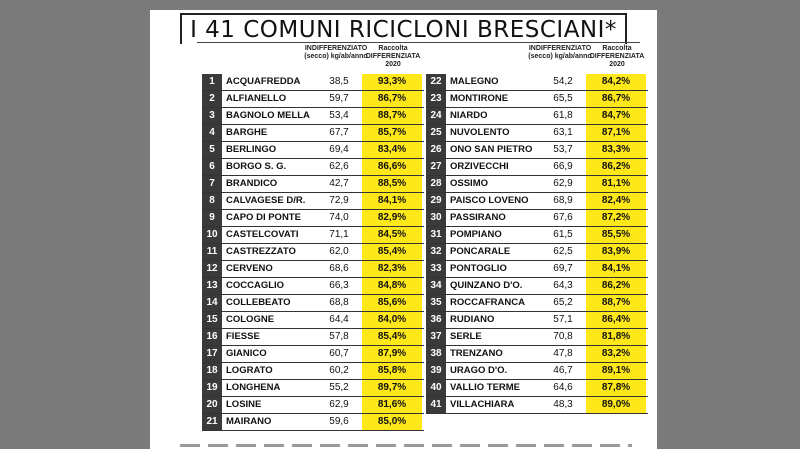  What do you see at coordinates (616, 201) in the screenshot?
I see `raccolta-value: 82,4%` at bounding box center [616, 201].